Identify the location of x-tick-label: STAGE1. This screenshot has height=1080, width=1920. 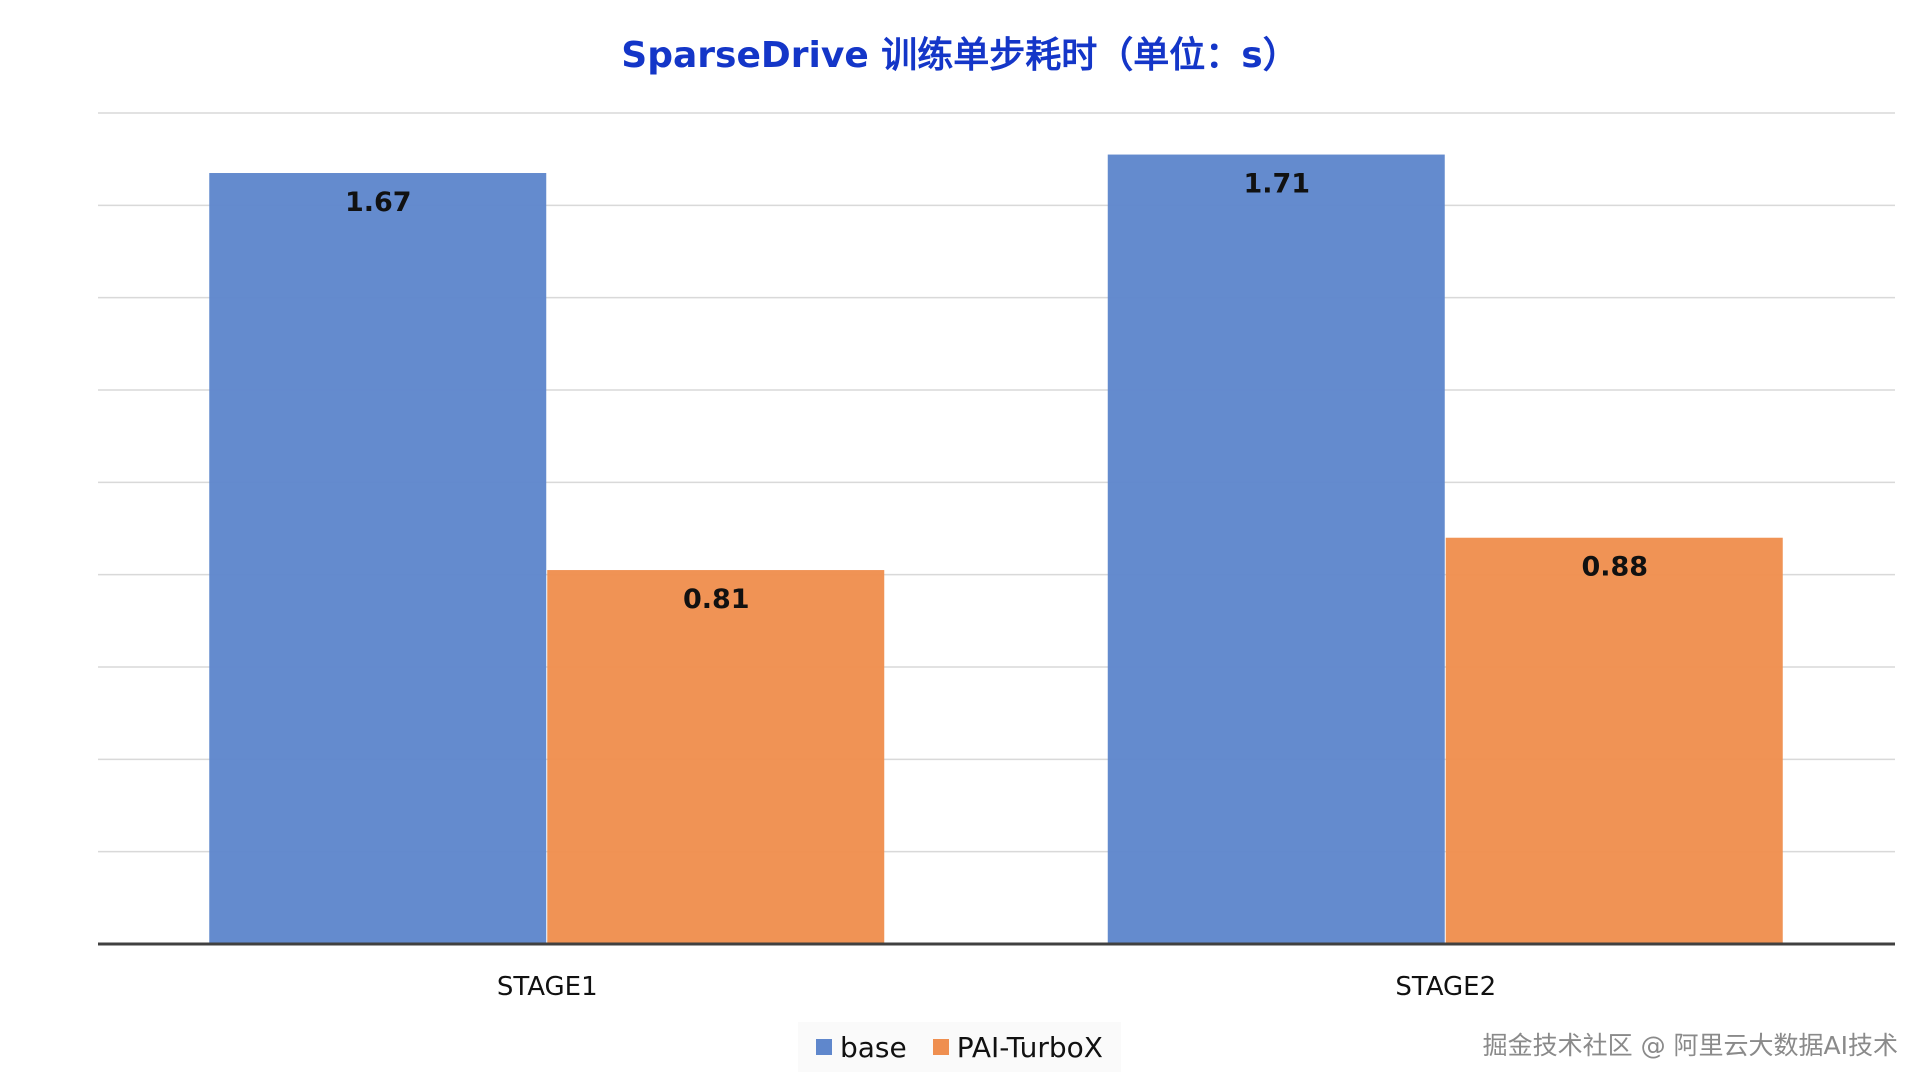
(547, 987).